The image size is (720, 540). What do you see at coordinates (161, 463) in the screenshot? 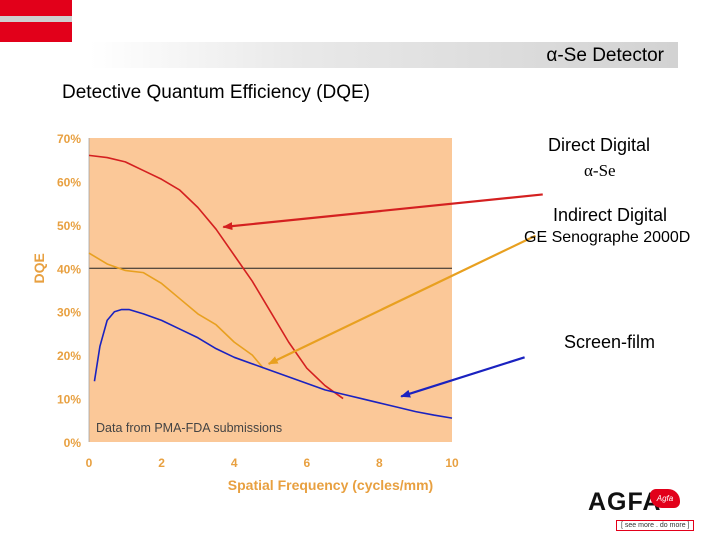
I see `x-tick-label: 2` at bounding box center [161, 463].